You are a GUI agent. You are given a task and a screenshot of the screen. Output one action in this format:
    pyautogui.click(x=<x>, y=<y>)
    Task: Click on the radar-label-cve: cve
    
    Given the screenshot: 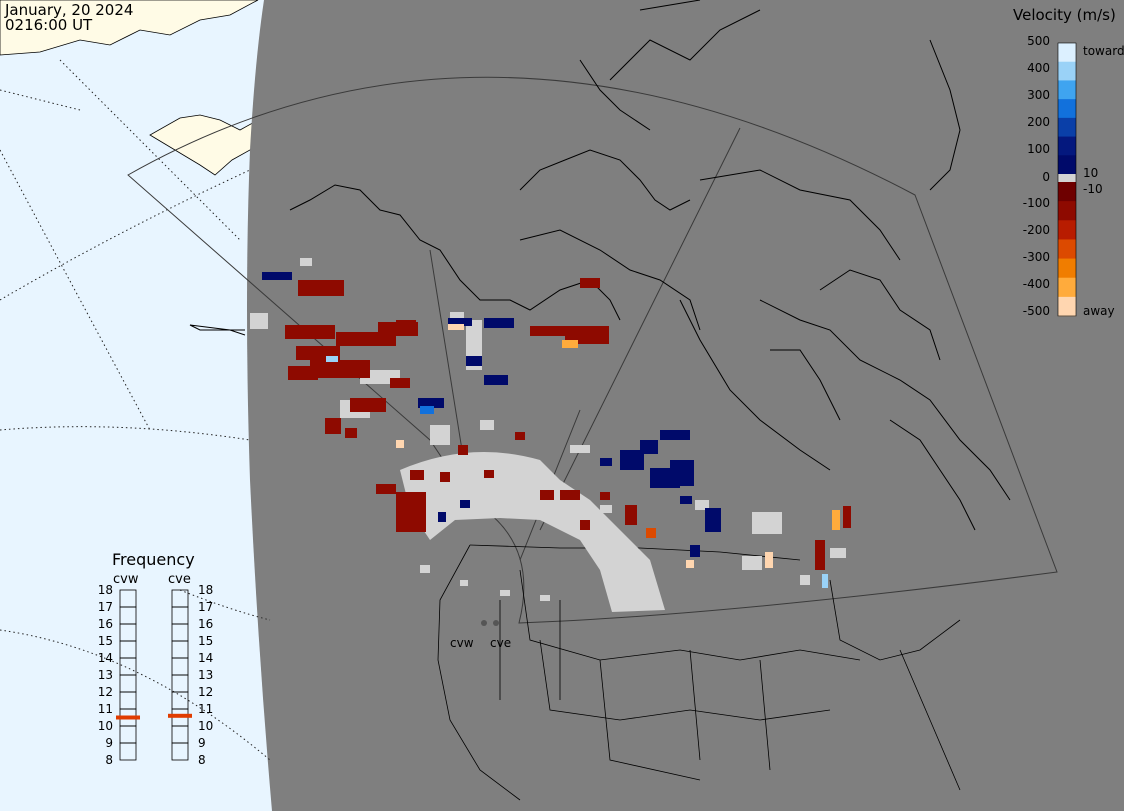 What is the action you would take?
    pyautogui.click(x=500, y=643)
    